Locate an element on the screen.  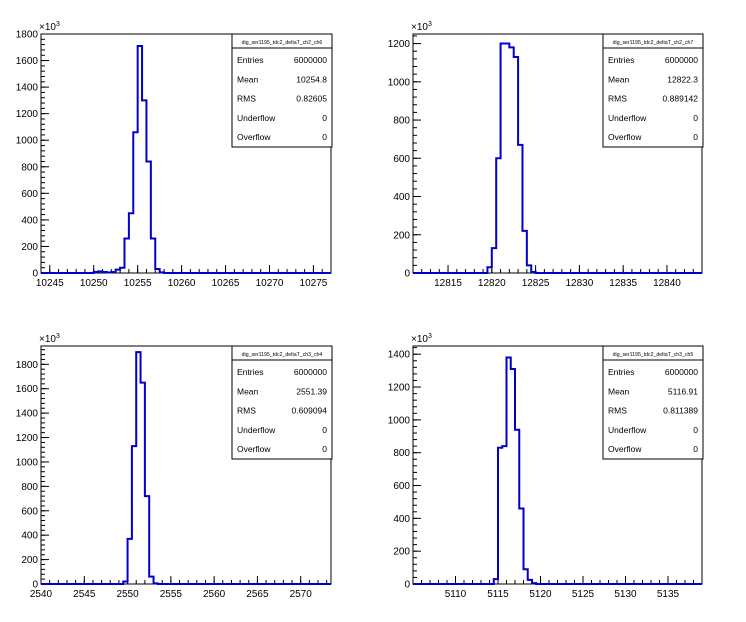
x-tick-label: 12820 is located at coordinates (492, 283).